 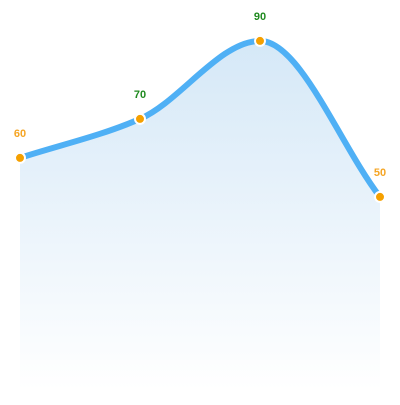 What do you see at coordinates (380, 173) in the screenshot?
I see `data-label: 50` at bounding box center [380, 173].